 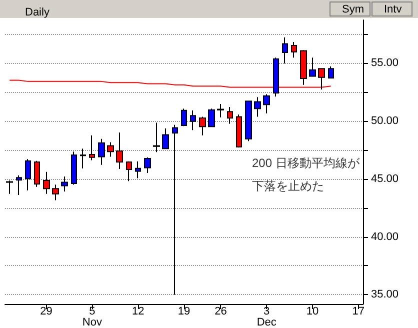 What do you see at coordinates (184, 312) in the screenshot?
I see `x-tick-label: 19` at bounding box center [184, 312].